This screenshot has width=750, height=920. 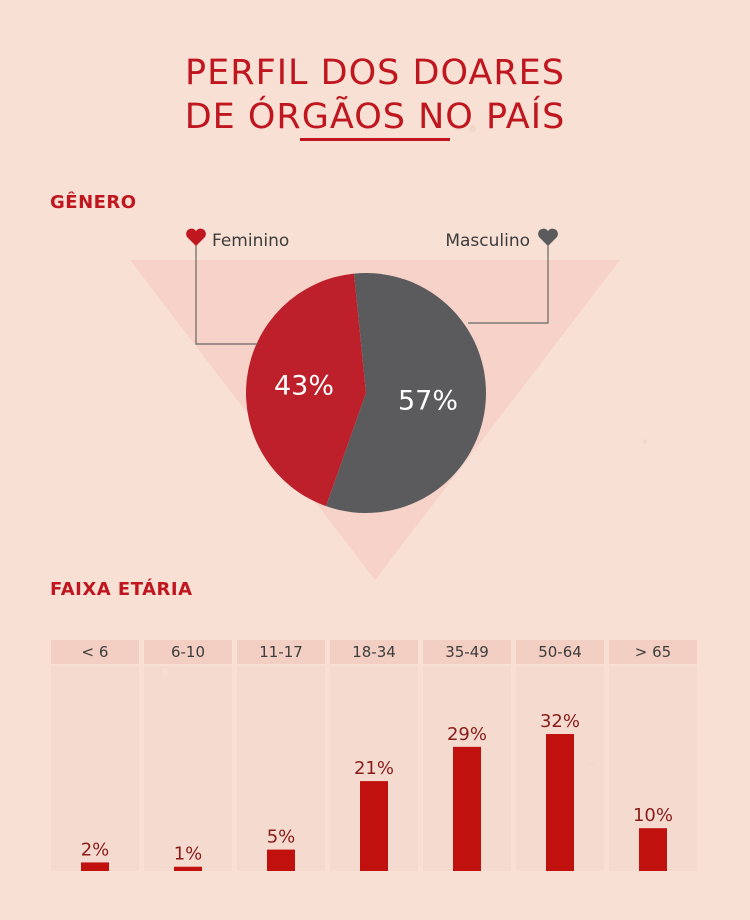 What do you see at coordinates (250, 241) in the screenshot?
I see `legend-feminino: Feminino` at bounding box center [250, 241].